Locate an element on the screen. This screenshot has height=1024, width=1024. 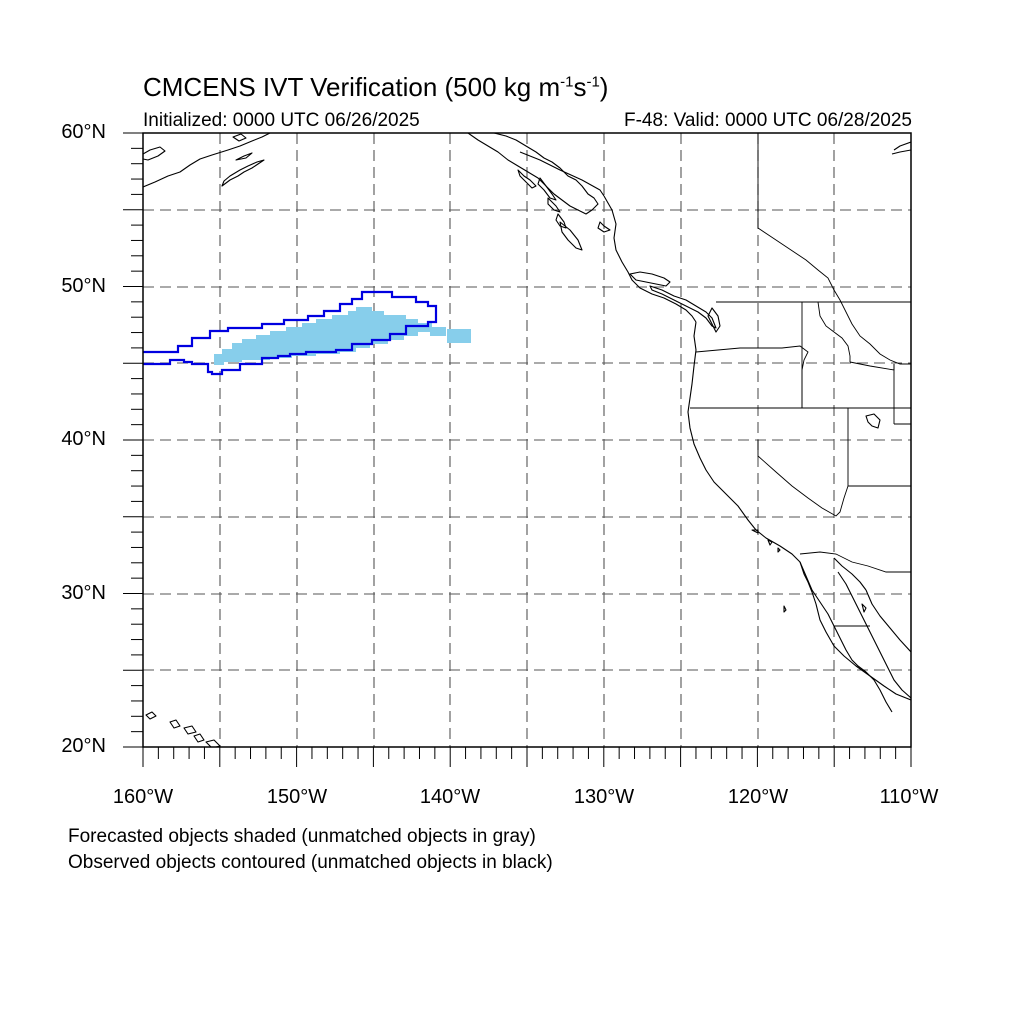
lat-label-60n: 60°N is located at coordinates (83, 132).